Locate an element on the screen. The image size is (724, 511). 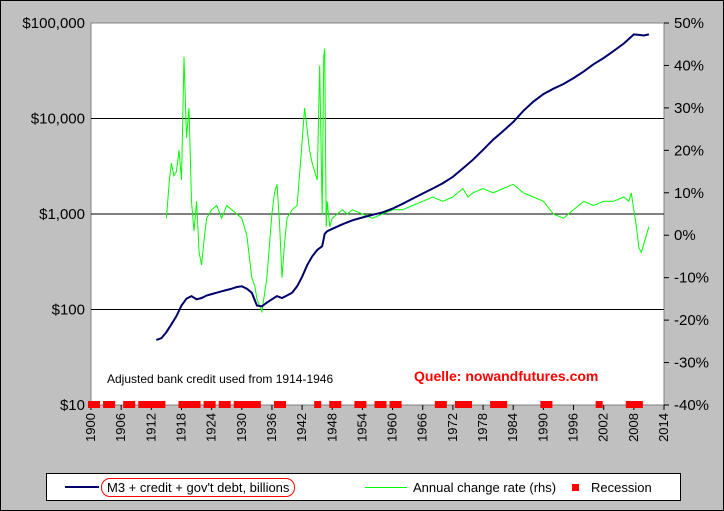
x-tick-label: 2008 is located at coordinates (633, 427).